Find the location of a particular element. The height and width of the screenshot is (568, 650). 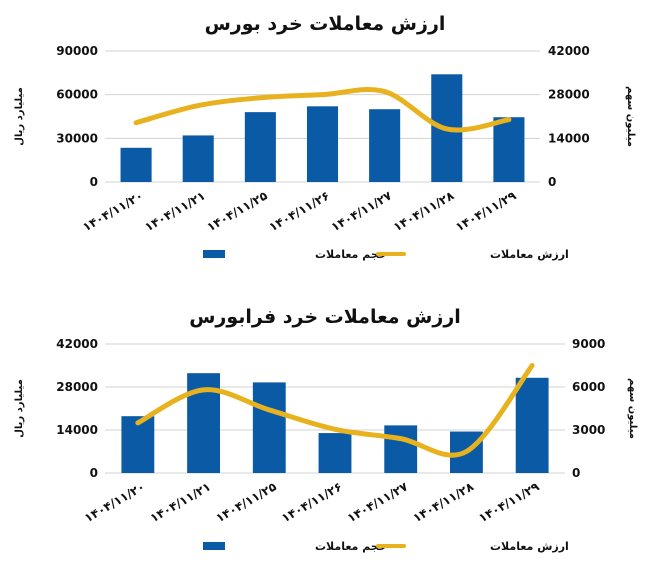

y-tick-label-left: 42000 is located at coordinates (77, 344).